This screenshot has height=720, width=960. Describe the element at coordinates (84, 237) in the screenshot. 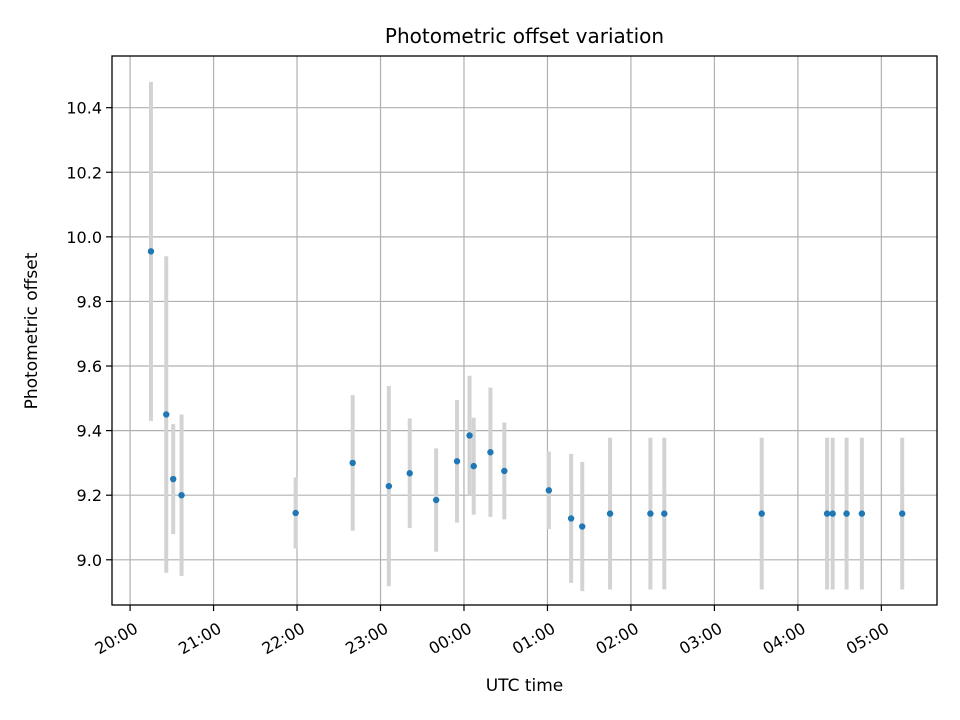

I see `y-tick-label: 10.0` at that location.